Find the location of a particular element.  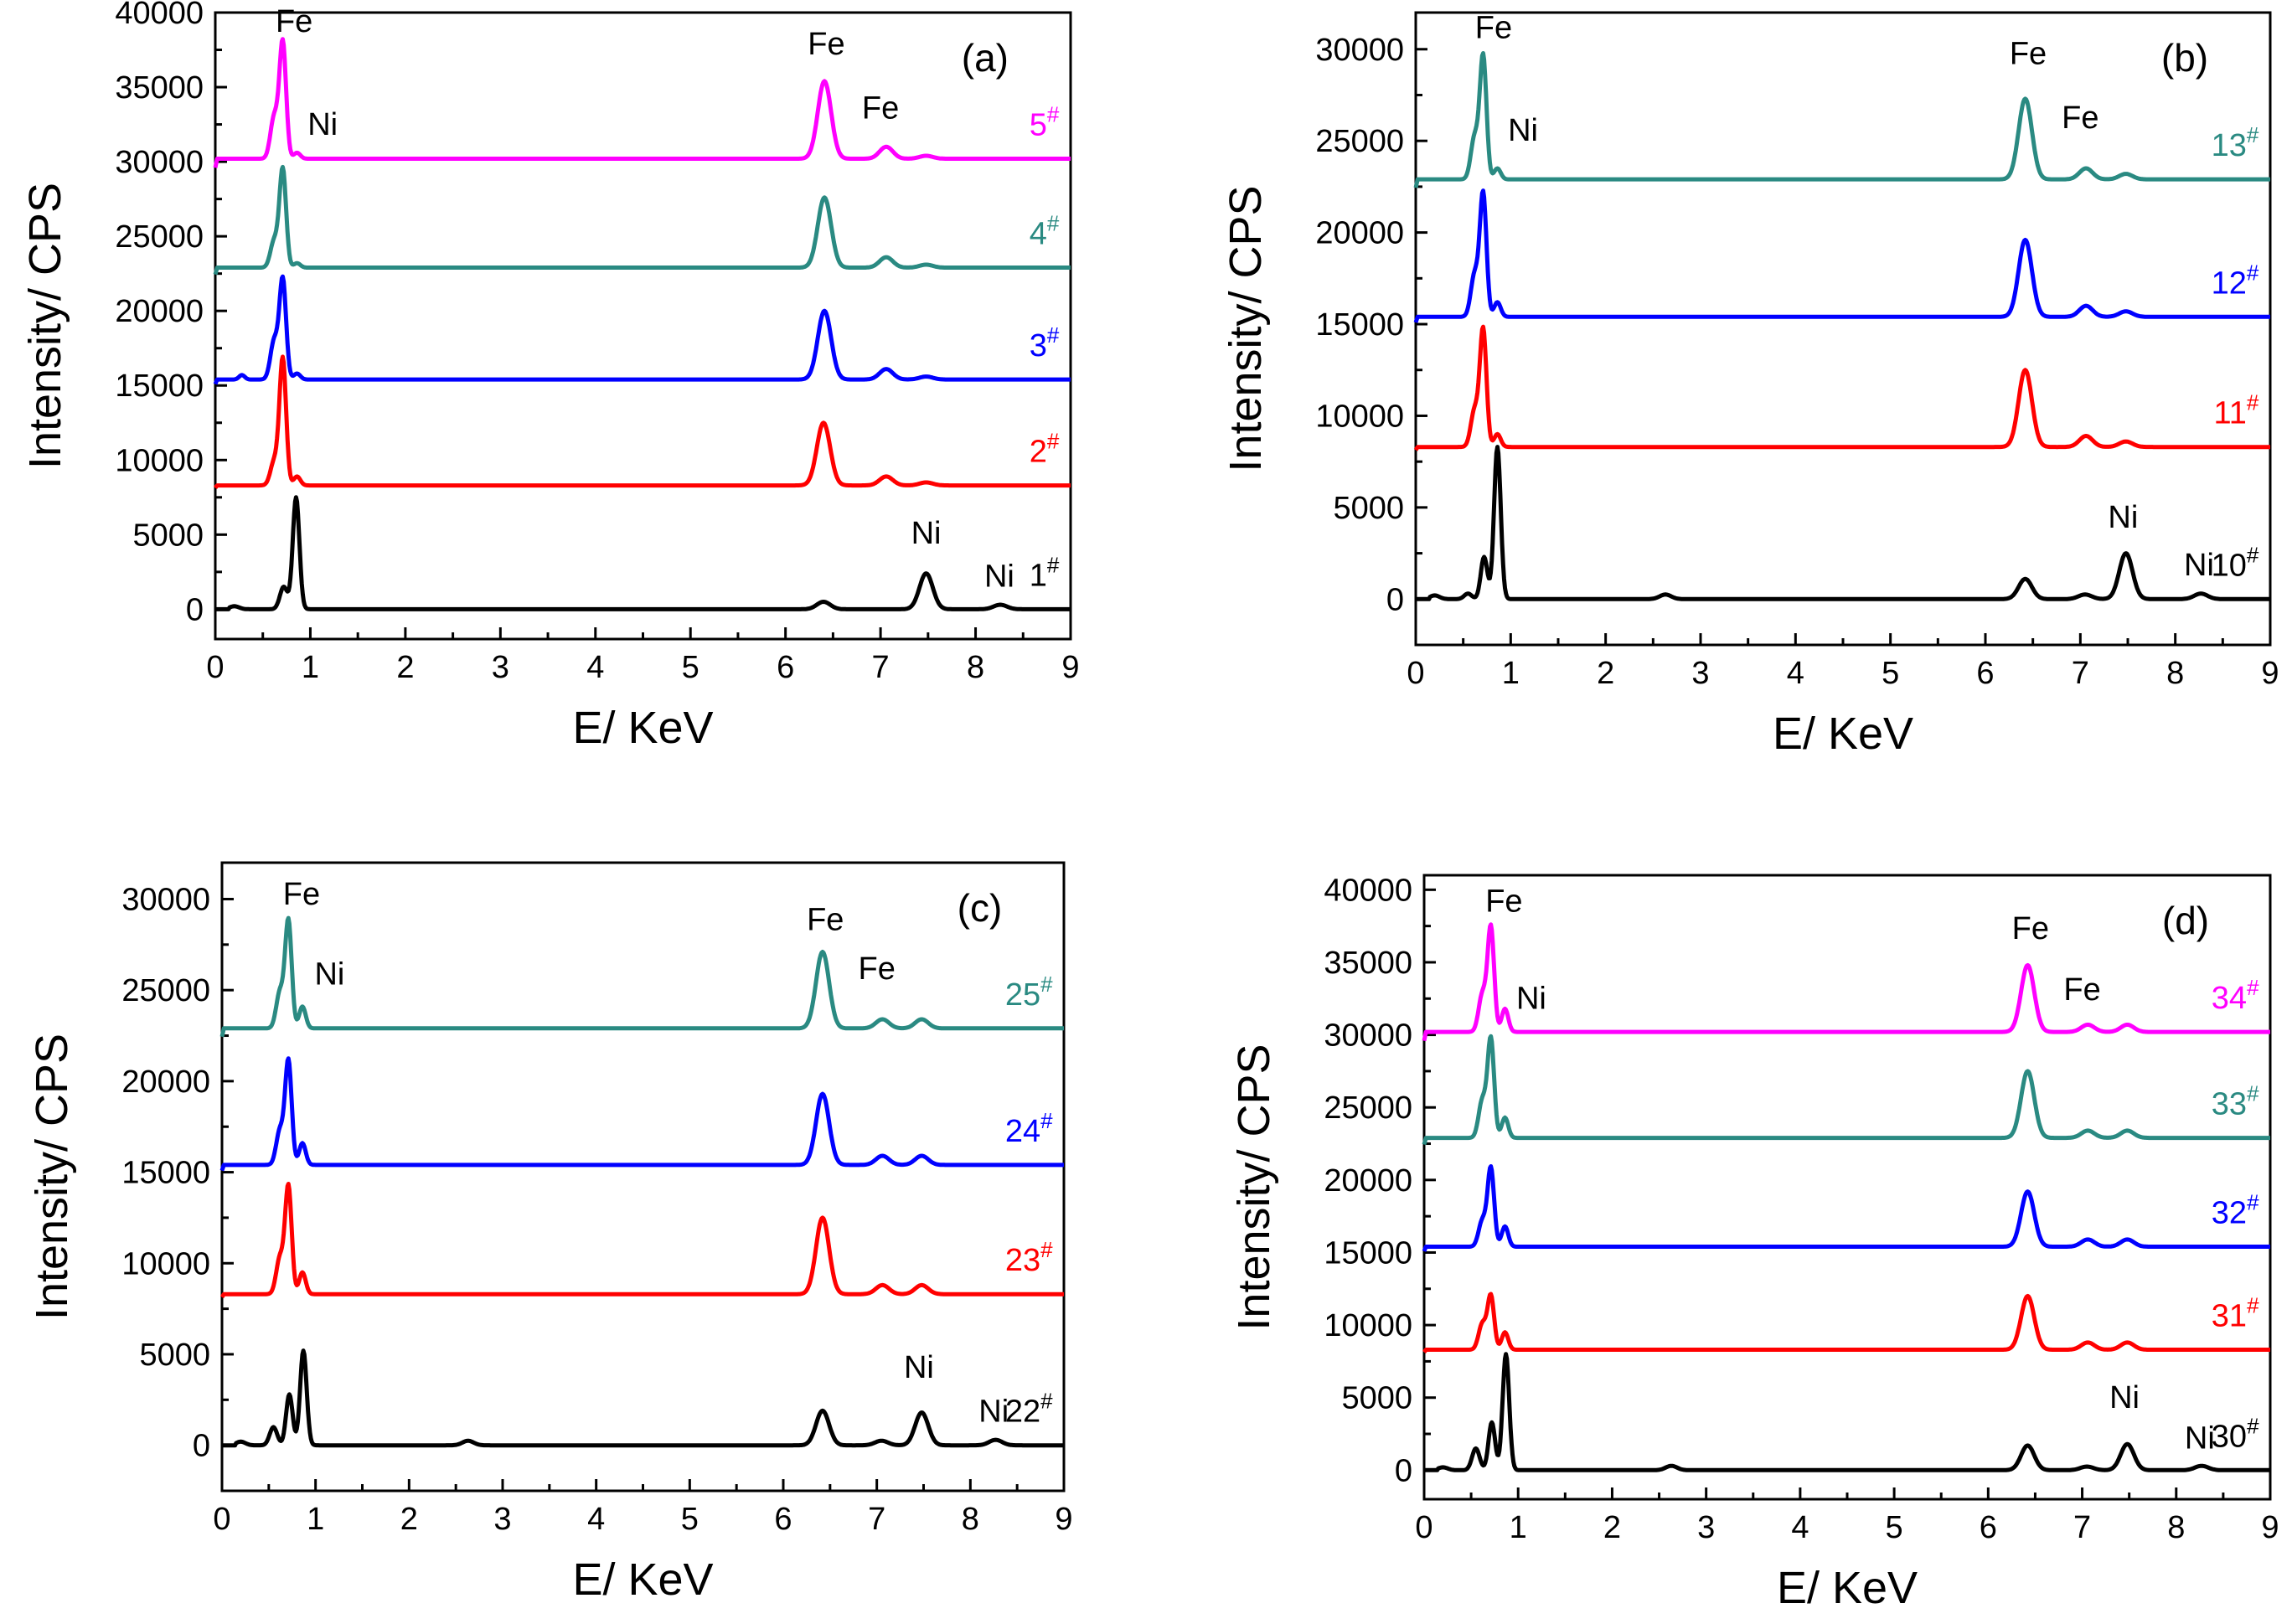

sample-label: 2# is located at coordinates (1045, 449).